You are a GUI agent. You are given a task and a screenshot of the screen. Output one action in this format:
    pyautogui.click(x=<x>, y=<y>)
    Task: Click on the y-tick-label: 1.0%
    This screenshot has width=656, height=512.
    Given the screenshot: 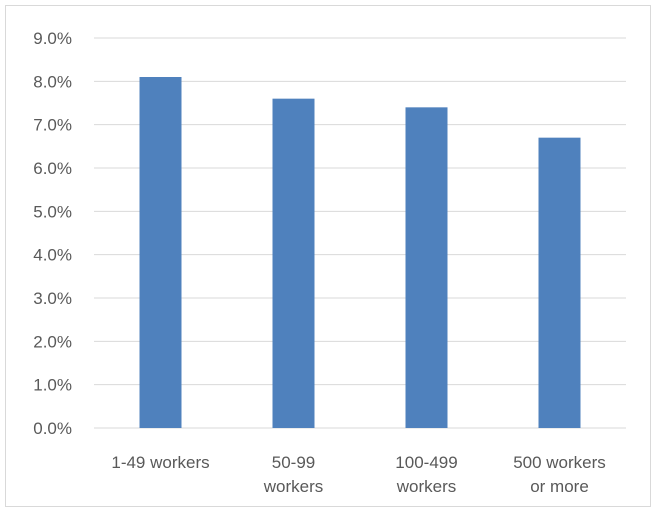 What is the action you would take?
    pyautogui.click(x=52, y=385)
    